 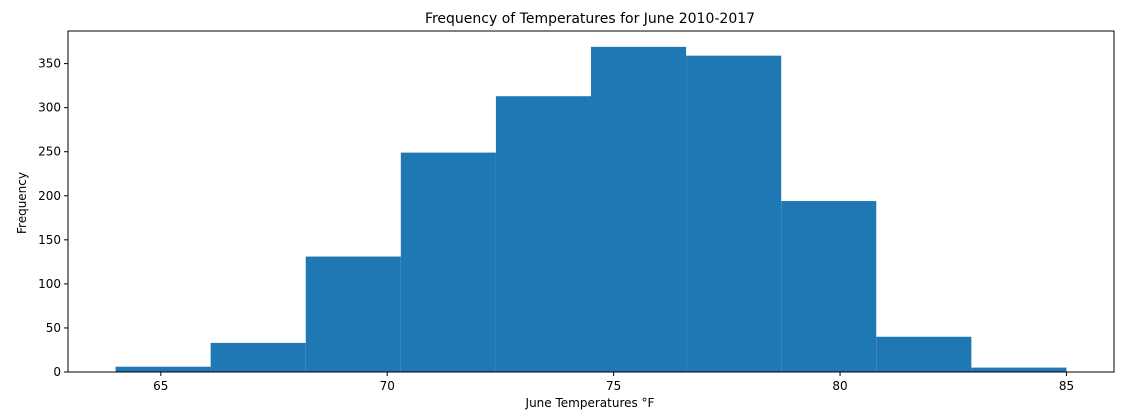 I want to click on x-tick-label: 75, so click(x=613, y=386).